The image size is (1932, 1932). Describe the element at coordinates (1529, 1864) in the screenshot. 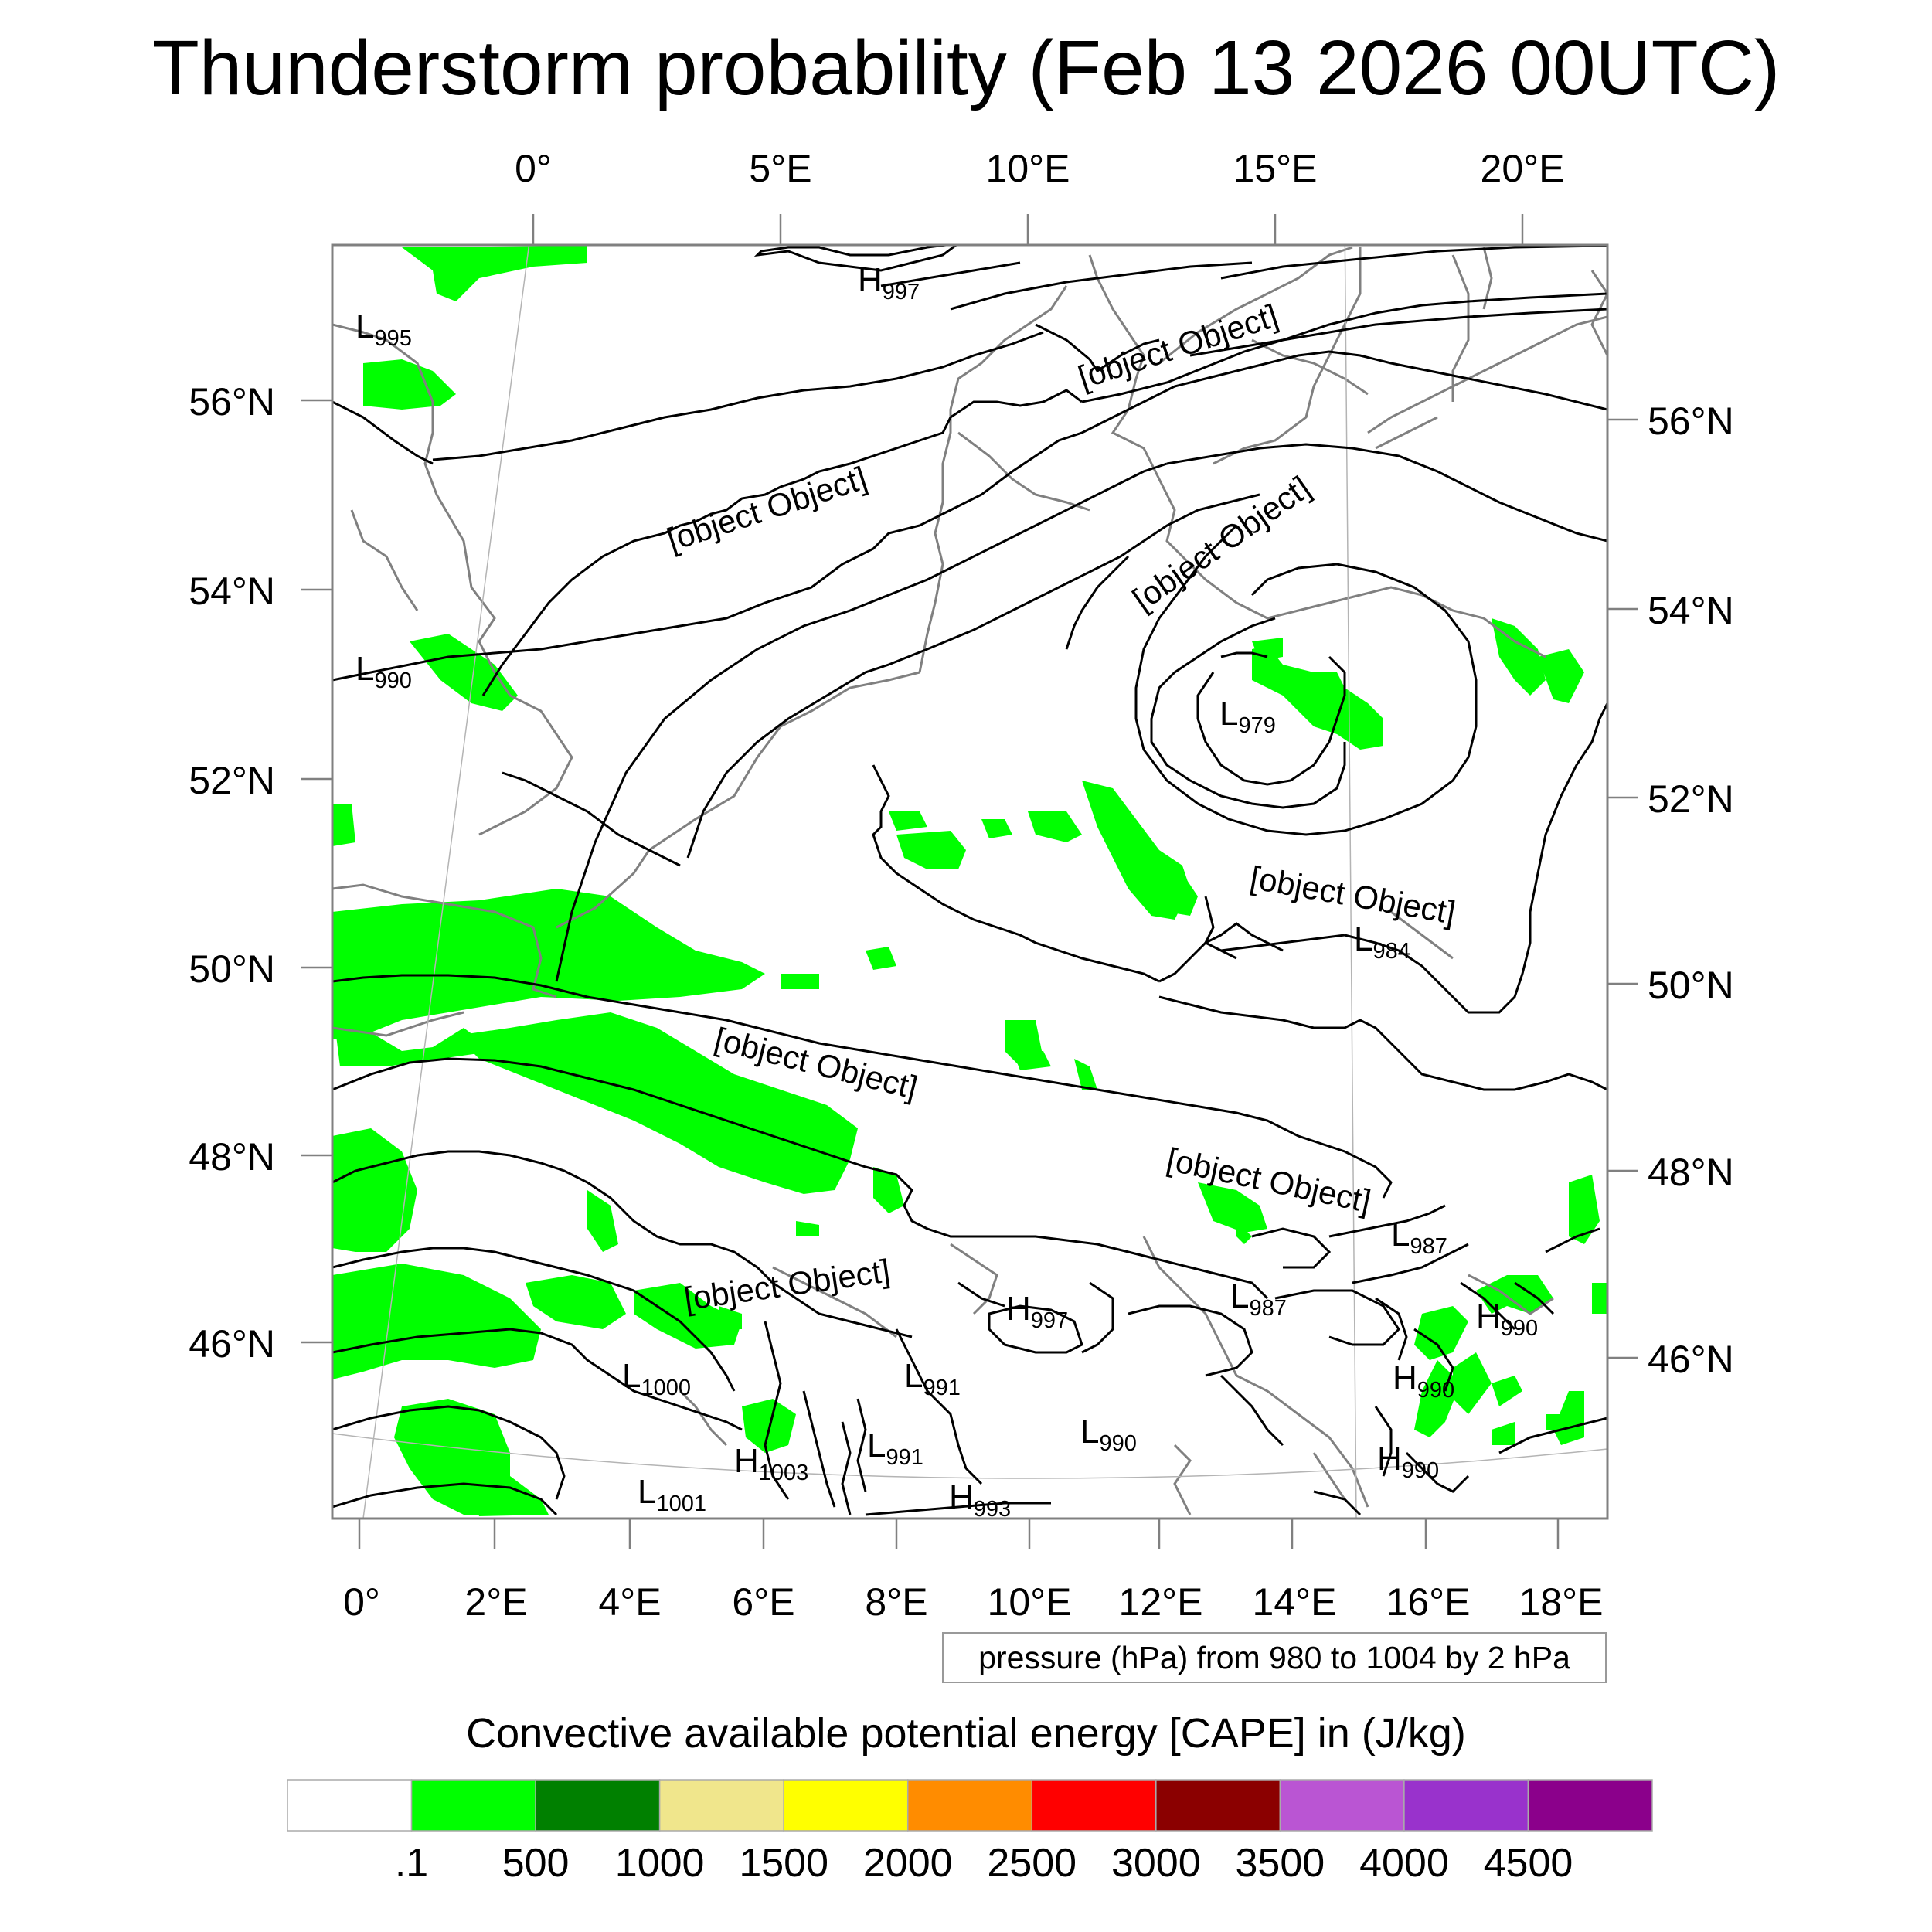

I see `colorbar-label: 4500` at that location.